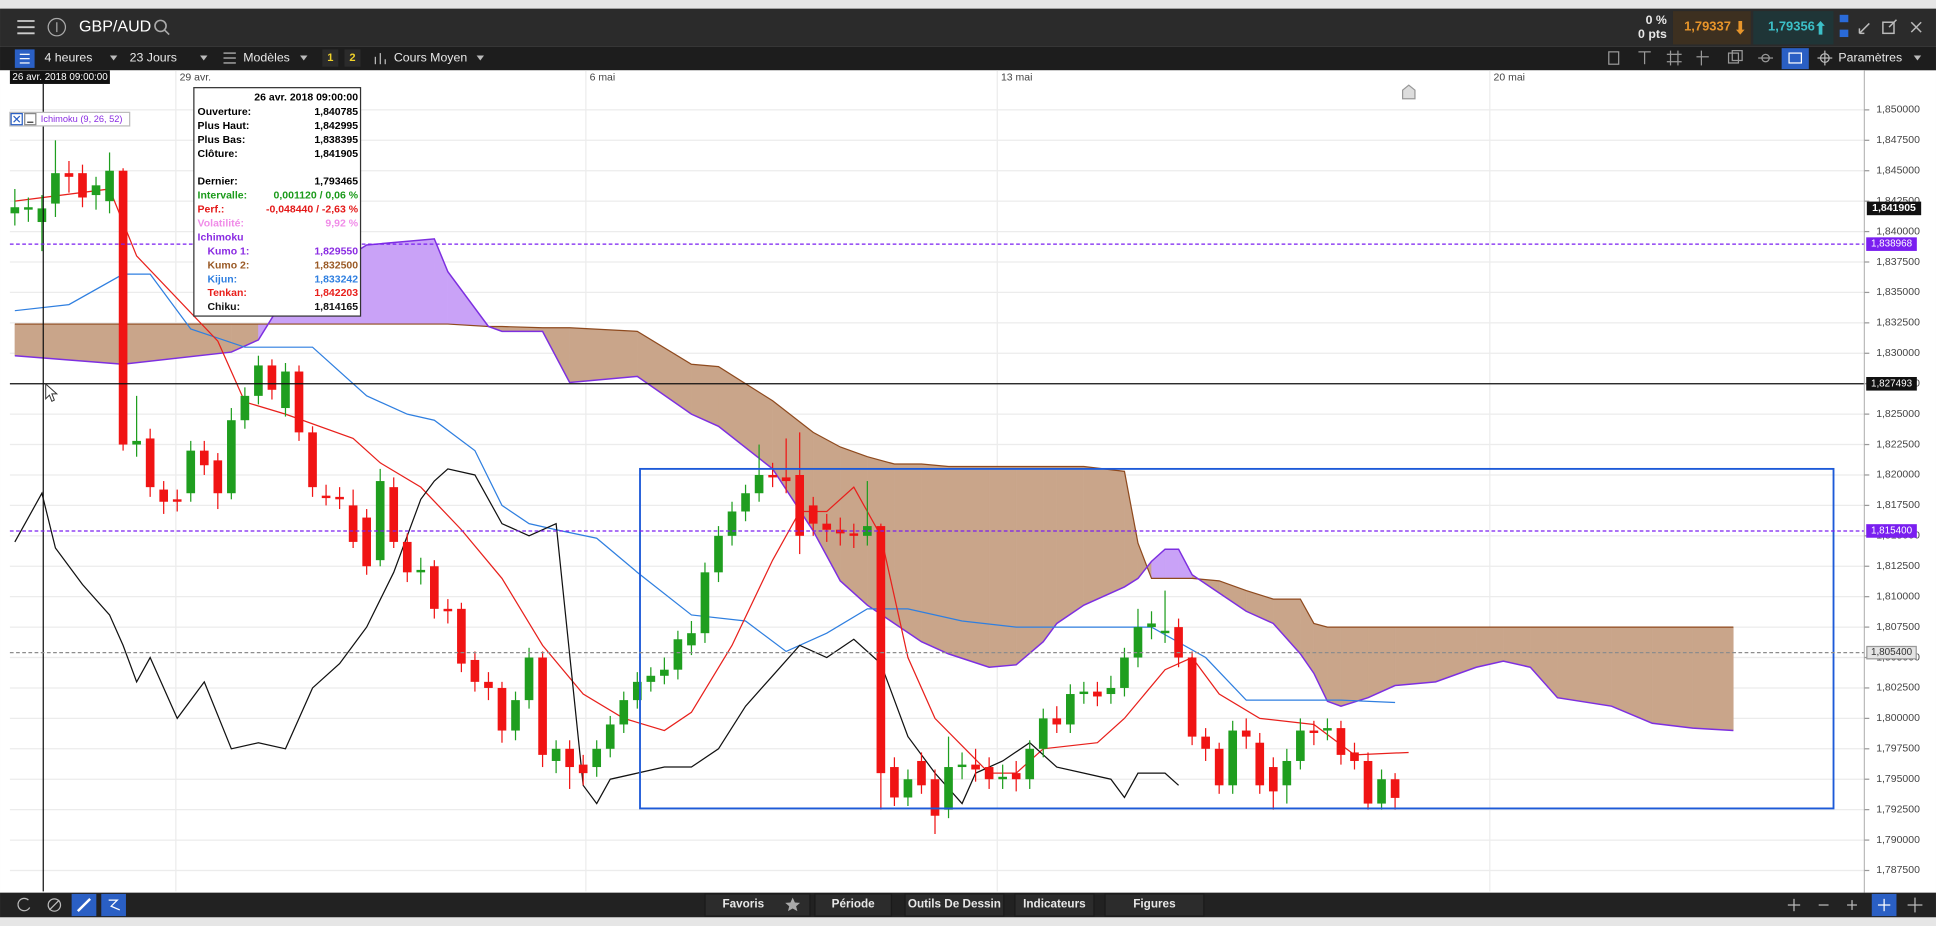  Describe the element at coordinates (1898, 414) in the screenshot. I see `y-tick-label: 1,825000` at that location.